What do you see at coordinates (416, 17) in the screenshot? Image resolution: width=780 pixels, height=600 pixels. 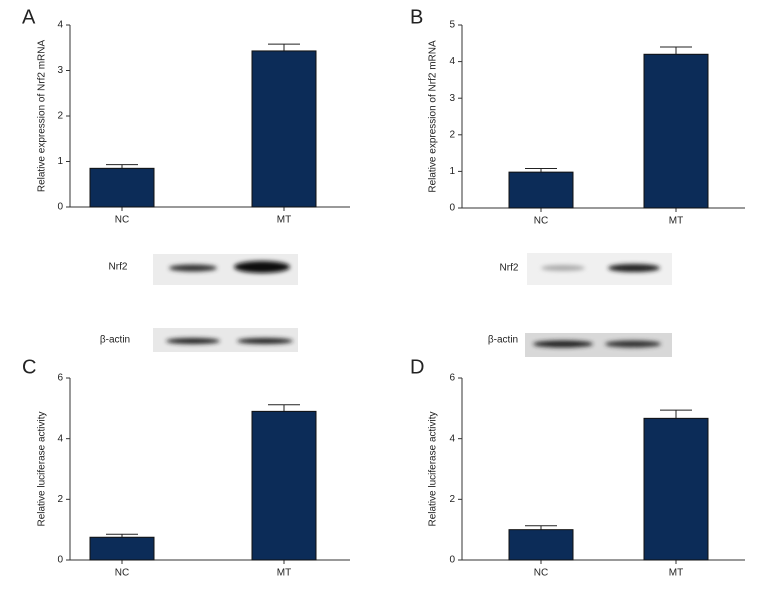 I see `panel-label: B` at bounding box center [416, 17].